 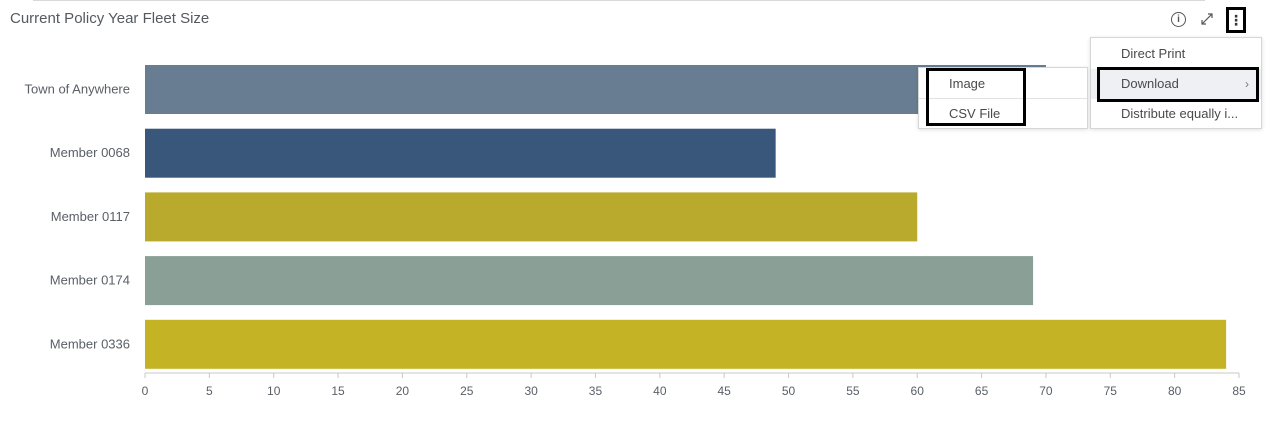 I want to click on x-tick-label: 80, so click(x=1175, y=391).